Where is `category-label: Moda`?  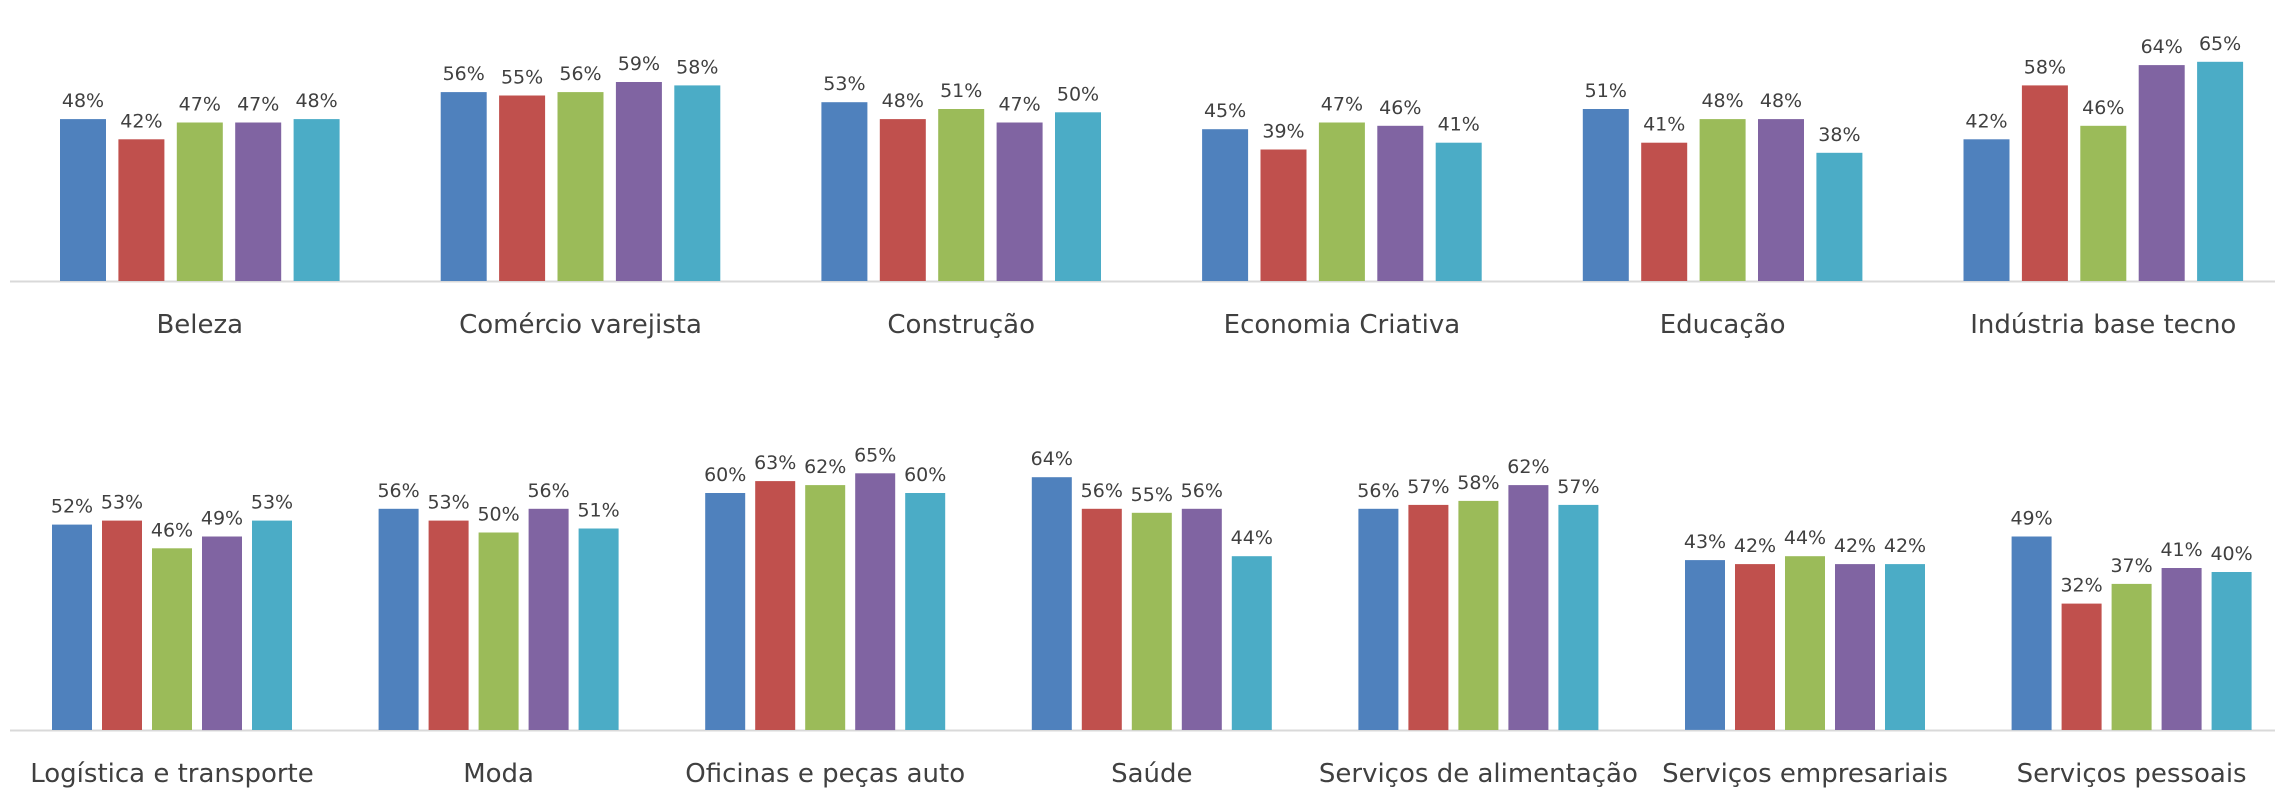 category-label: Moda is located at coordinates (498, 773).